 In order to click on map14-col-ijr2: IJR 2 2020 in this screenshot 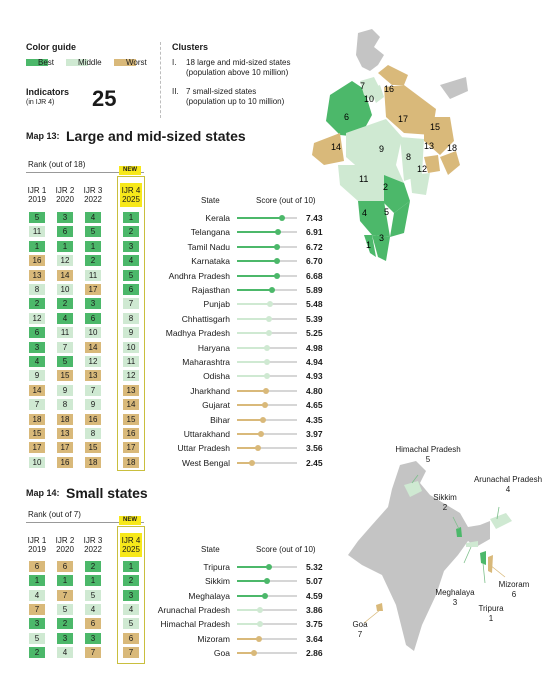, I will do `click(65, 545)`.